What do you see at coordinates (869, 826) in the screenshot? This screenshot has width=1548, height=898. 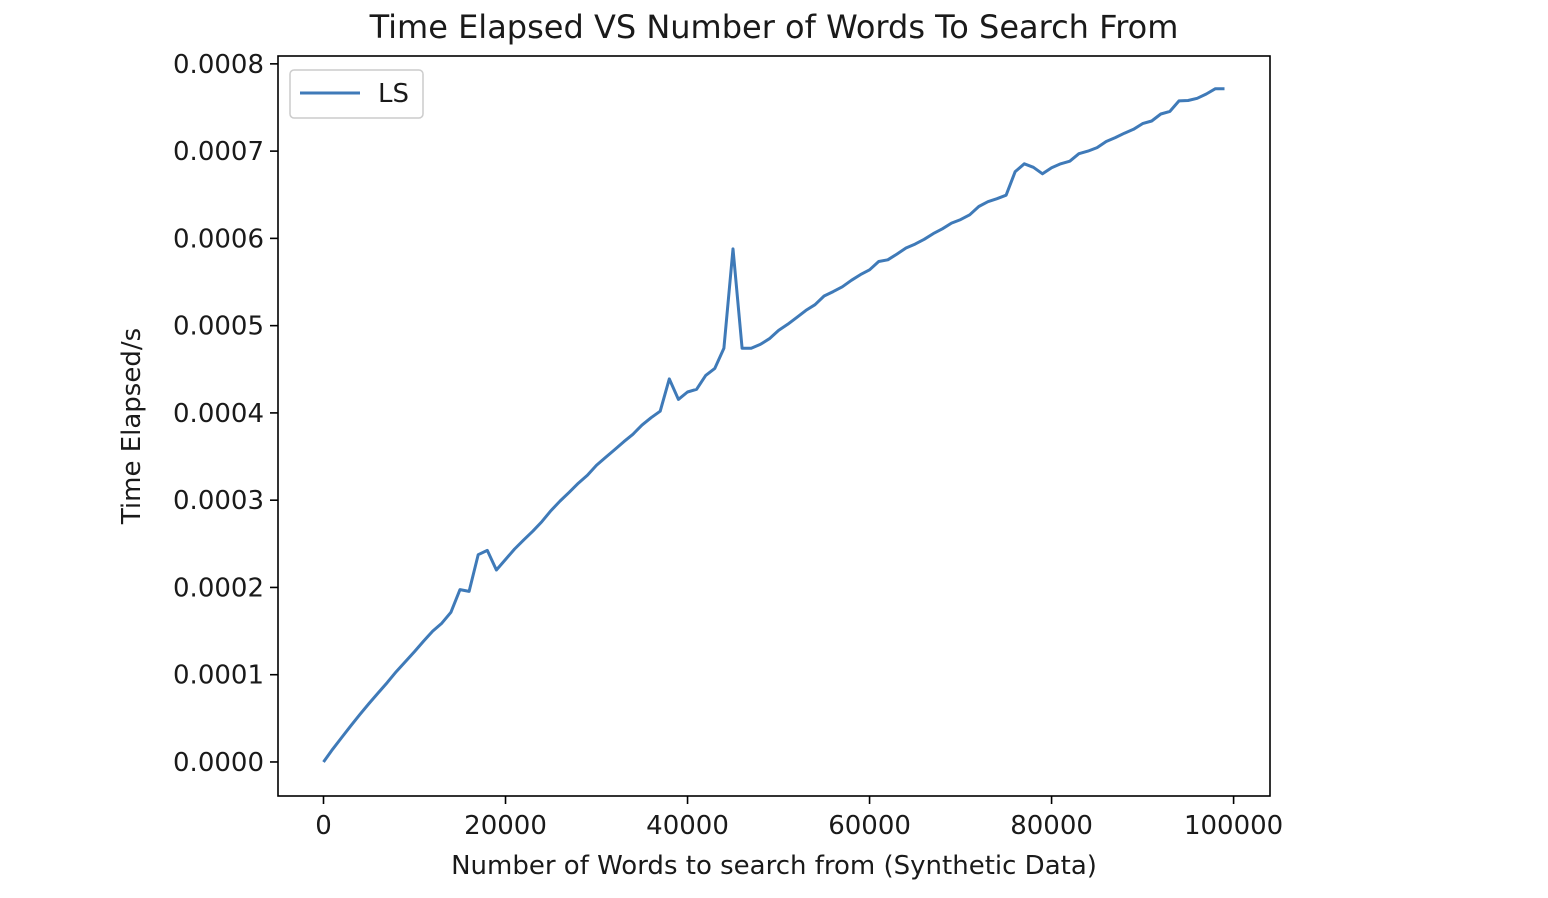 I see `x-tick-label: 60000` at bounding box center [869, 826].